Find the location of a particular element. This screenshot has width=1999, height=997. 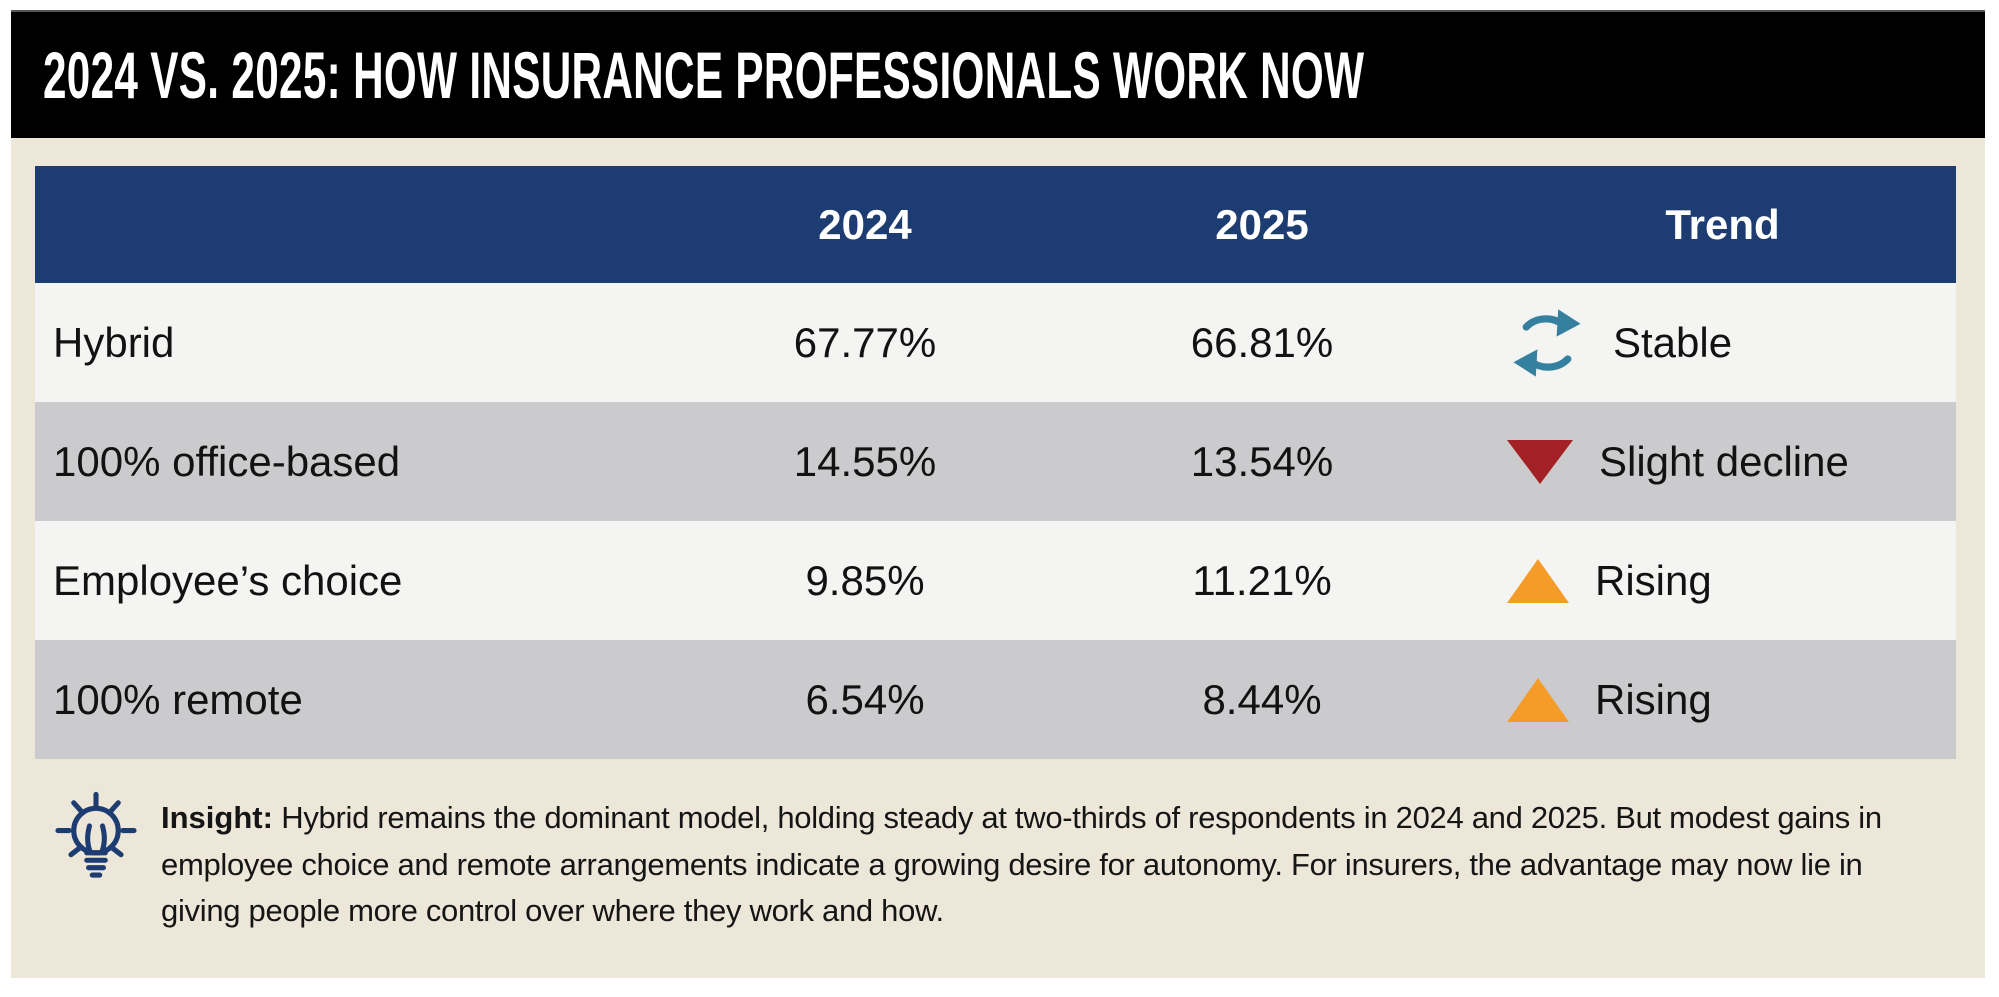

table-header-row: 2024 2025 Trend is located at coordinates (995, 224).